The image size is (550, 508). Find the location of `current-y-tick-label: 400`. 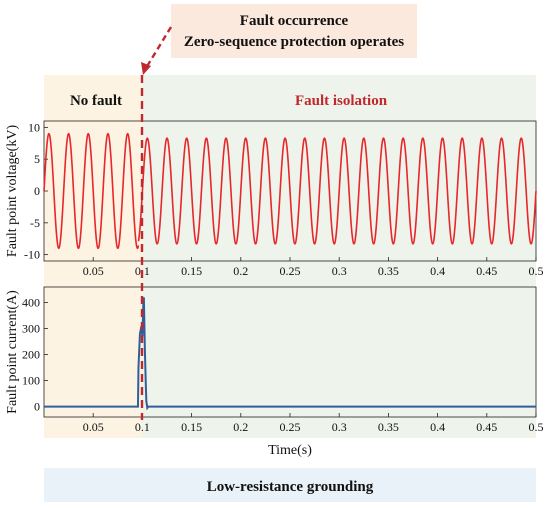

current-y-tick-label: 400 is located at coordinates (31, 303).